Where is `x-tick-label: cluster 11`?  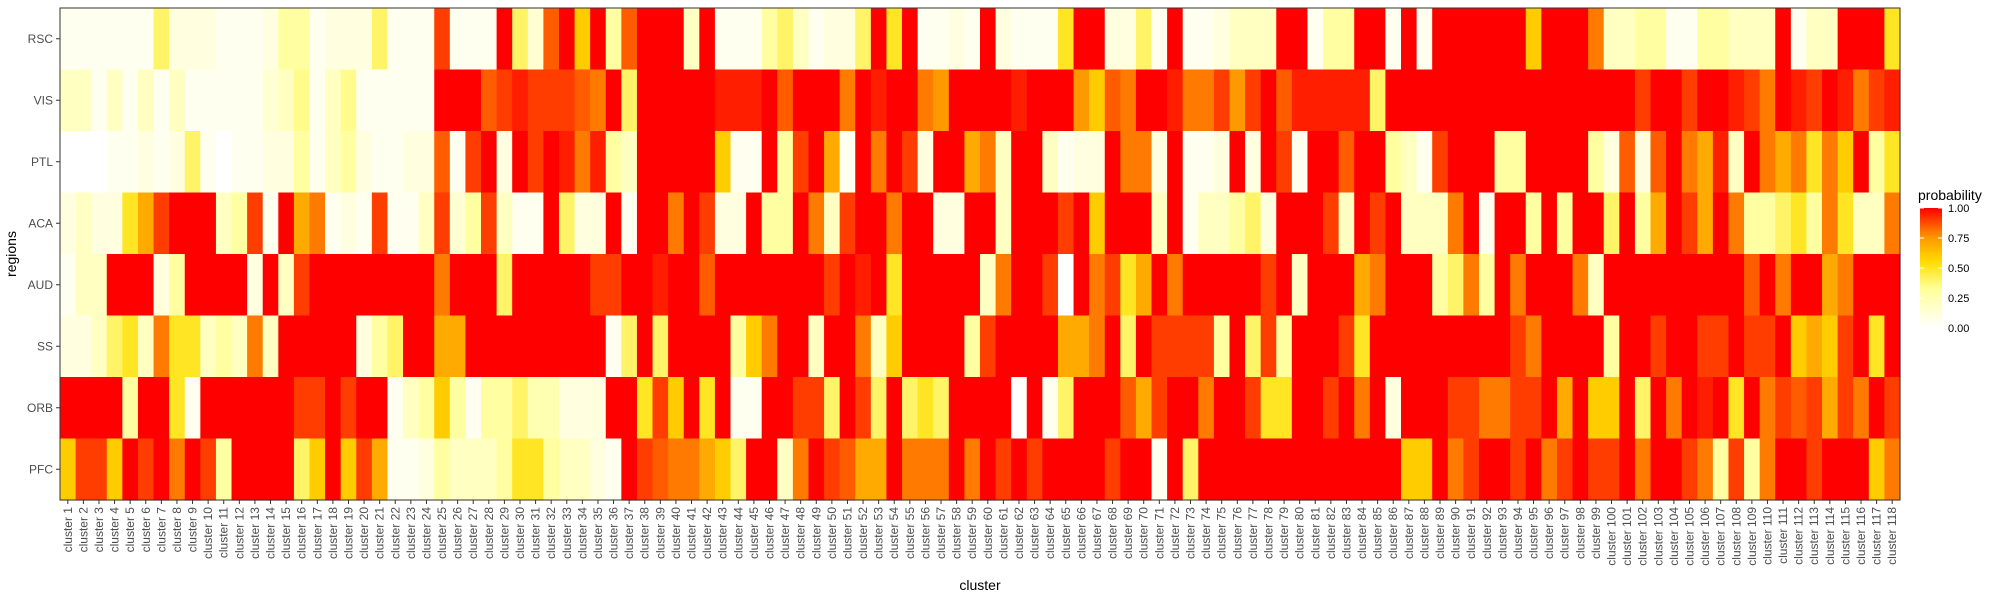 x-tick-label: cluster 11 is located at coordinates (224, 532).